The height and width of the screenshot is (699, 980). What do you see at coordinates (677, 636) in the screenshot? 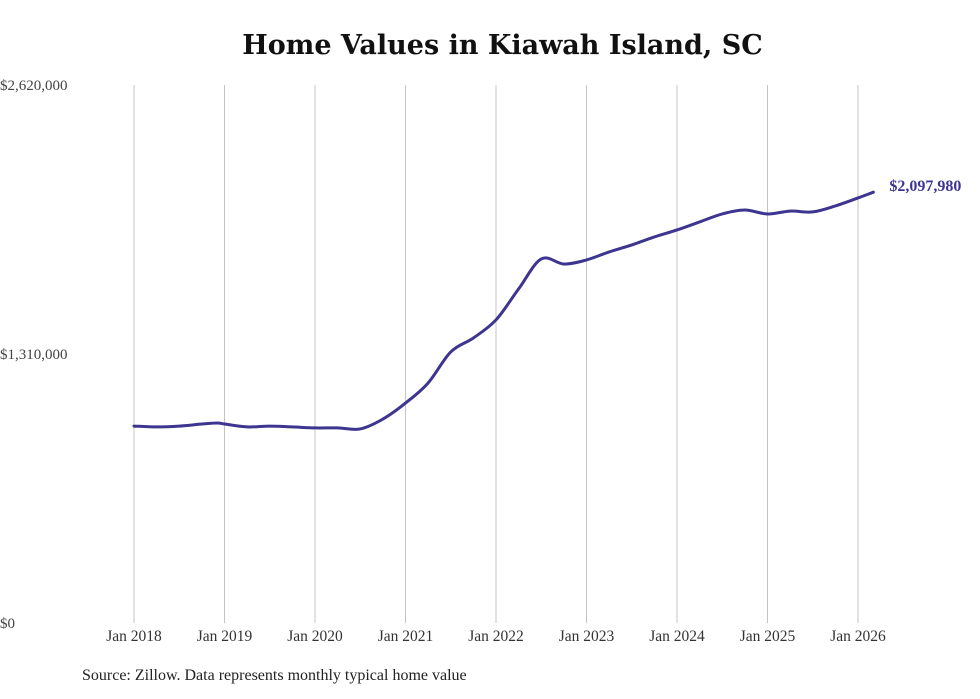
I see `x-tick-label: Jan 2024` at bounding box center [677, 636].